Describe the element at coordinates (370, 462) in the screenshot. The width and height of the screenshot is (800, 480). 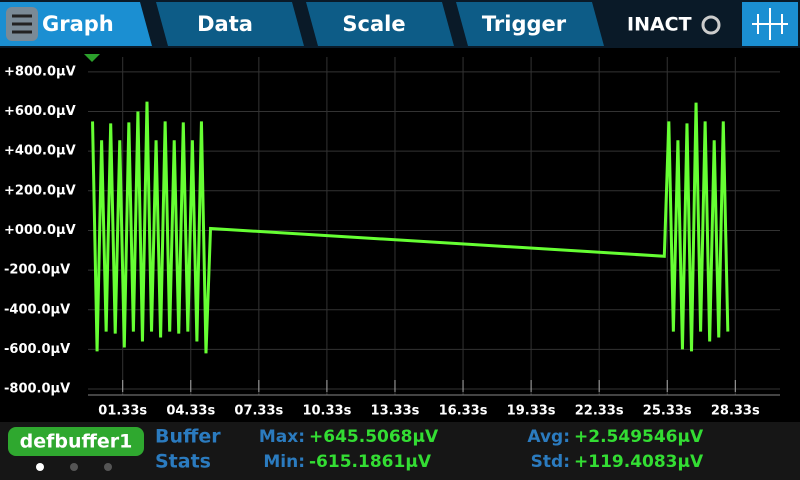
I see `stat-value: -615.1861µV` at that location.